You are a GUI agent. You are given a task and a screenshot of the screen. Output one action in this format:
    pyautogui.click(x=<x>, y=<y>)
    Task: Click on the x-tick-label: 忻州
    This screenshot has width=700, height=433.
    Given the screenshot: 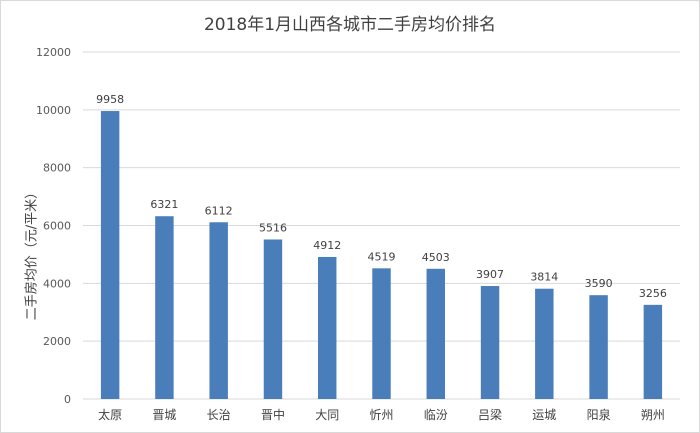 What is the action you would take?
    pyautogui.click(x=381, y=415)
    